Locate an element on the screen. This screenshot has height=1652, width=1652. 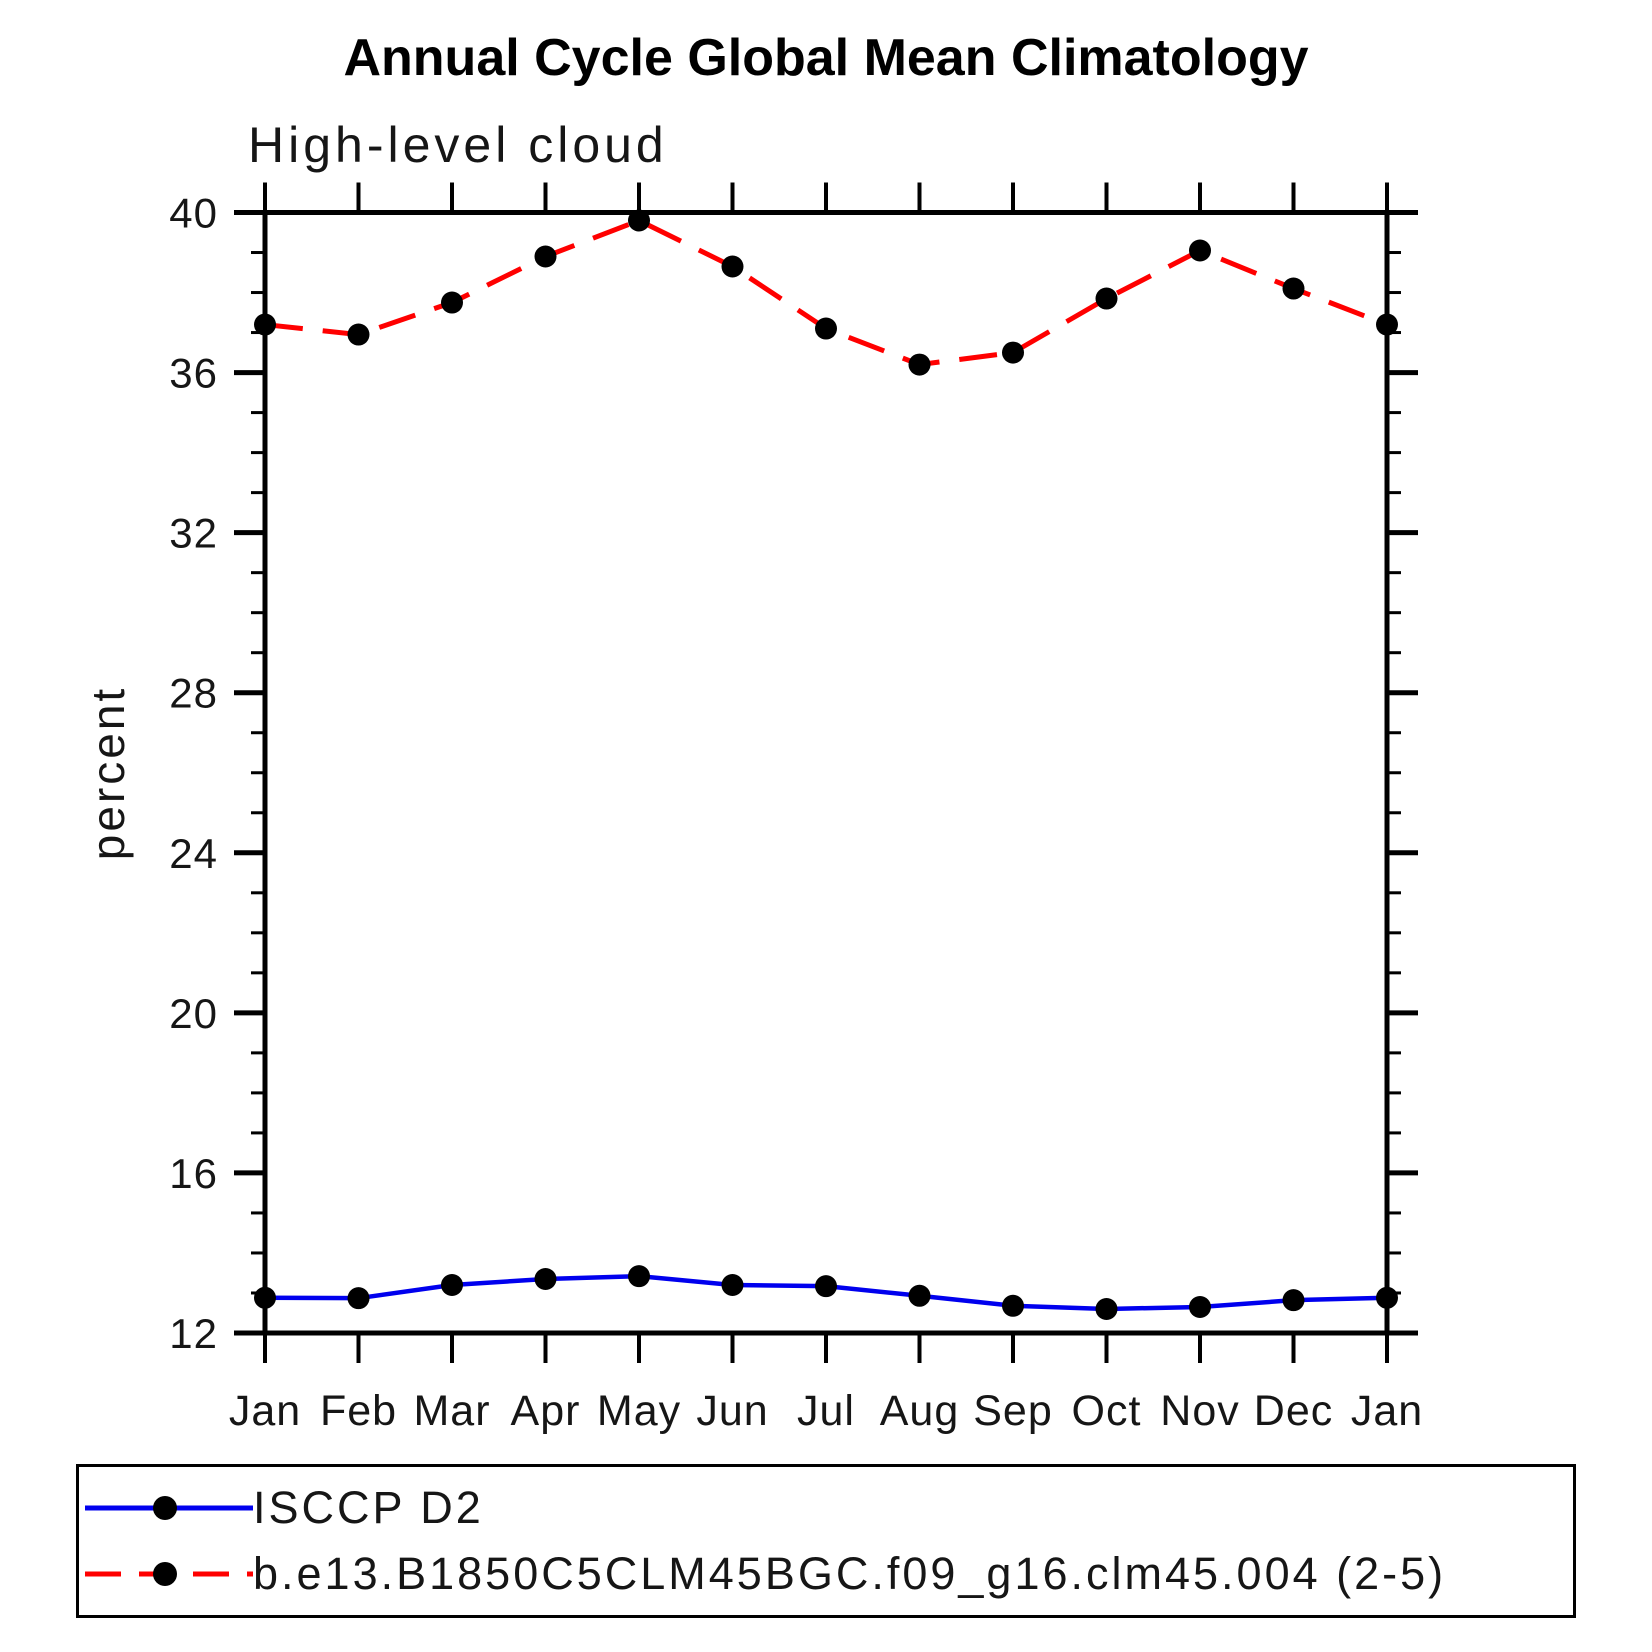
x-tick-label: Nov is located at coordinates (1199, 1411).